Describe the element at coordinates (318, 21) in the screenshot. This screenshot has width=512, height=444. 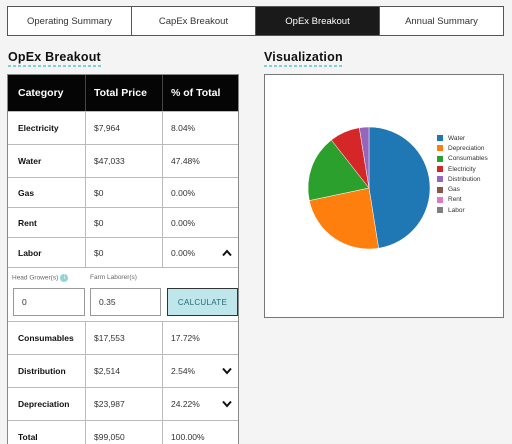
I see `tab-opex-breakout: OpEx Breakout` at that location.